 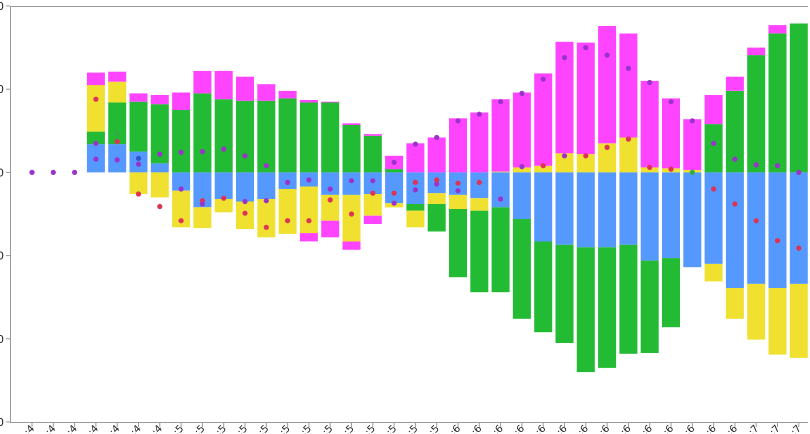 What do you see at coordinates (692, 172) in the screenshot?
I see `data-point-green` at bounding box center [692, 172].